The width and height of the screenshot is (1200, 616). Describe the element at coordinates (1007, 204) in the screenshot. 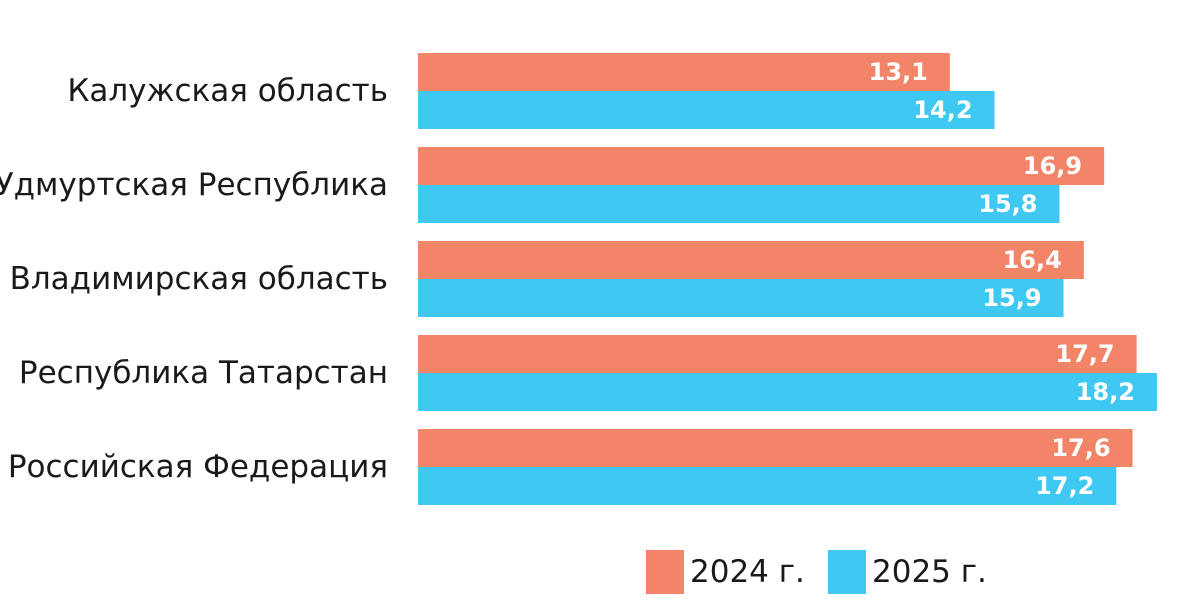

I see `data-label: 15,8` at that location.